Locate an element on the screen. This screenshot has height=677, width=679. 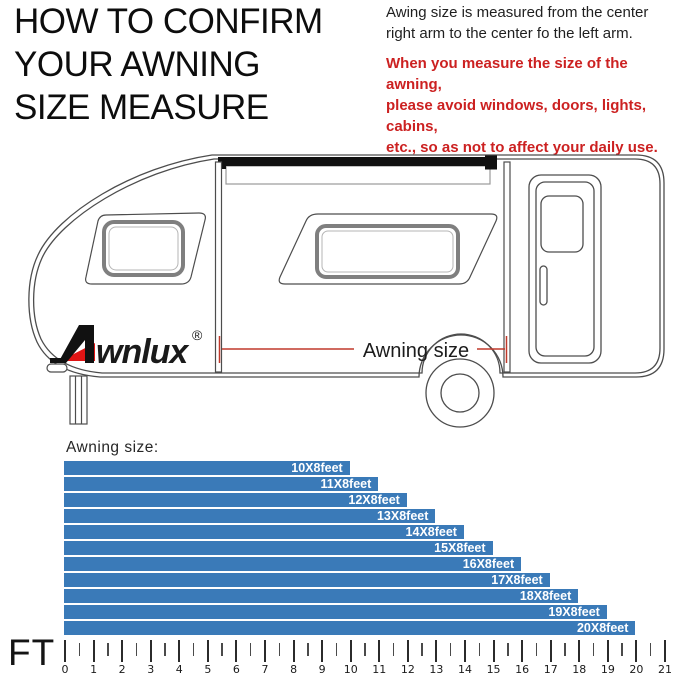
ruler-number-2: 2 is located at coordinates (122, 669).